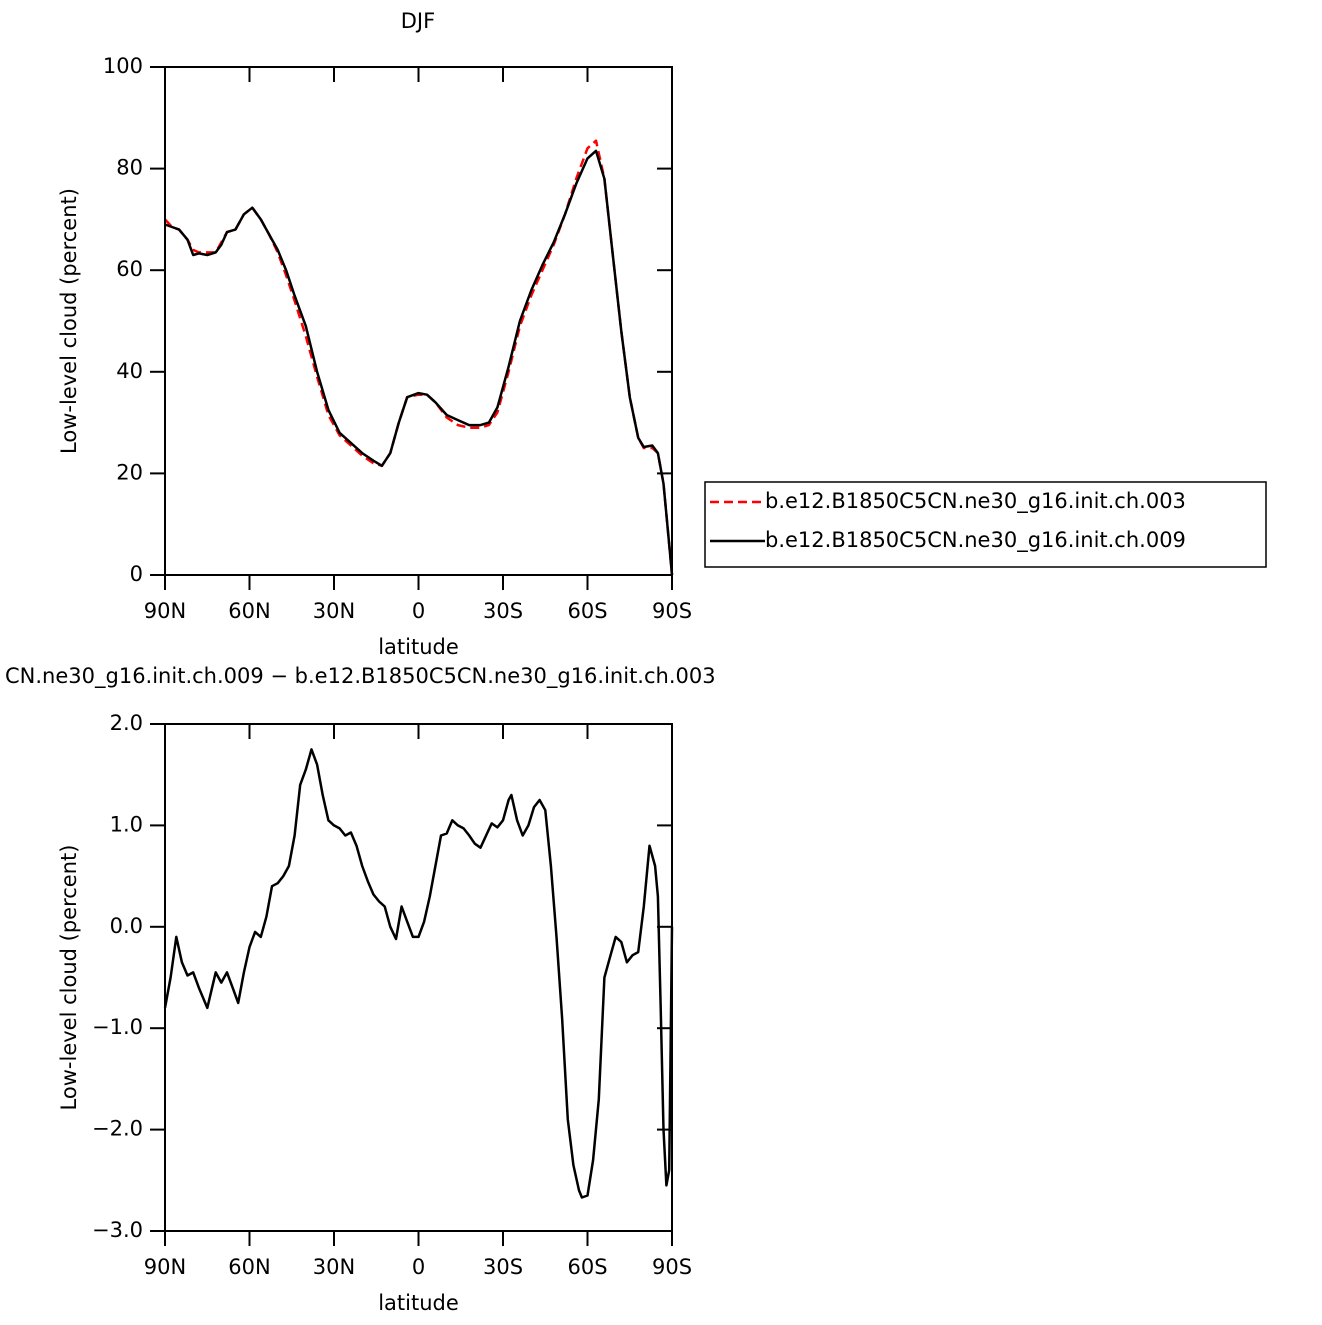 This screenshot has width=1322, height=1325. I want to click on y-tick-label: −3.0, so click(117, 1230).